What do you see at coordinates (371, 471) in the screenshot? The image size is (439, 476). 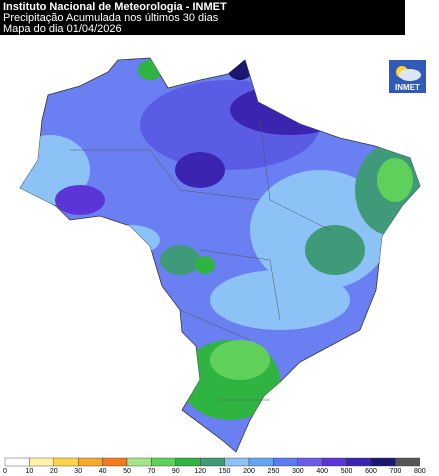 I see `legend-label: 600` at bounding box center [371, 471].